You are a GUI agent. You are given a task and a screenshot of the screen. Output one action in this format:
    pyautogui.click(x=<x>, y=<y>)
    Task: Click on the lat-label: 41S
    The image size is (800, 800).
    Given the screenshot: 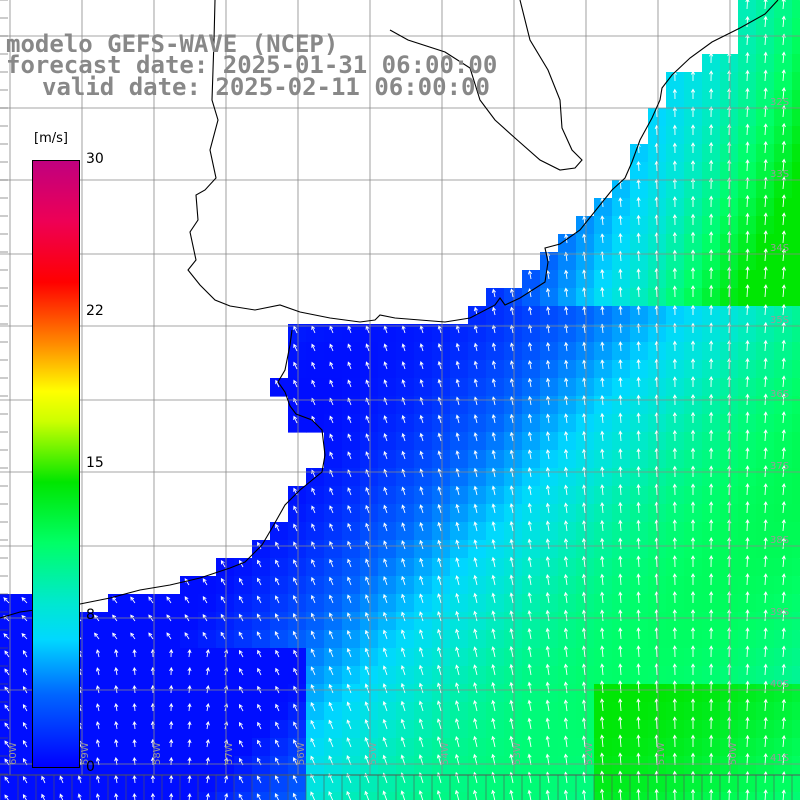 What is the action you would take?
    pyautogui.click(x=779, y=758)
    